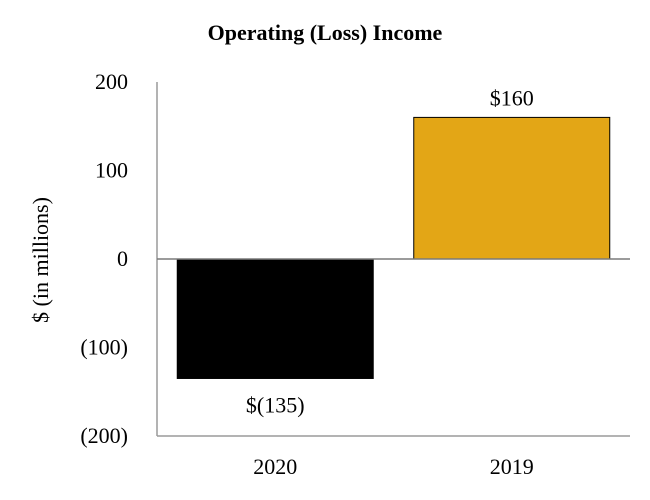 The height and width of the screenshot is (500, 650). I want to click on bar-2019, so click(512, 188).